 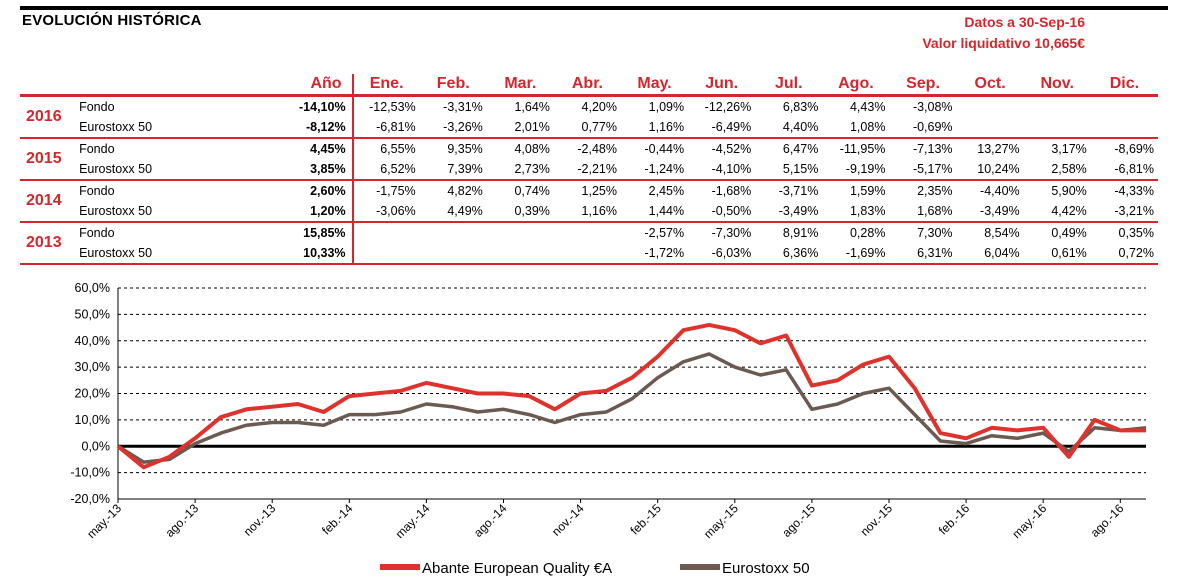 What do you see at coordinates (728, 107) in the screenshot?
I see `month-value: -12,26%` at bounding box center [728, 107].